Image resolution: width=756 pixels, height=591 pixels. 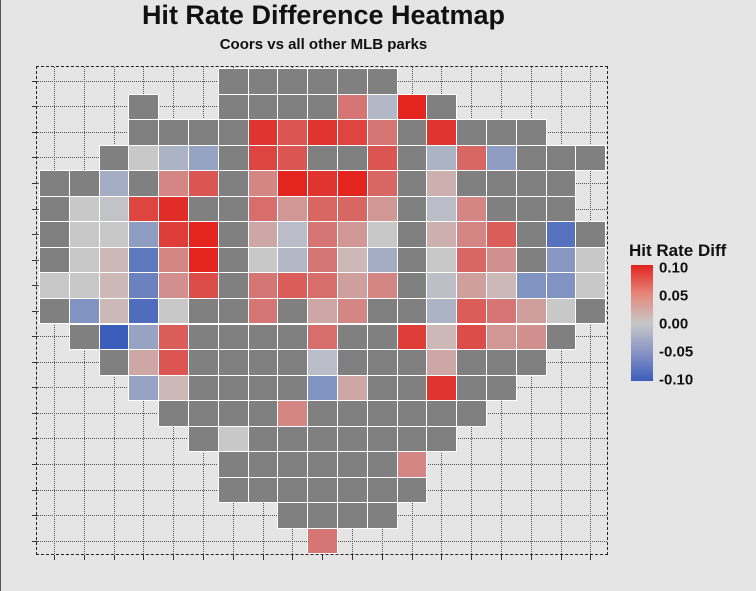 I want to click on legend-tick-label: -0.10, so click(x=676, y=380).